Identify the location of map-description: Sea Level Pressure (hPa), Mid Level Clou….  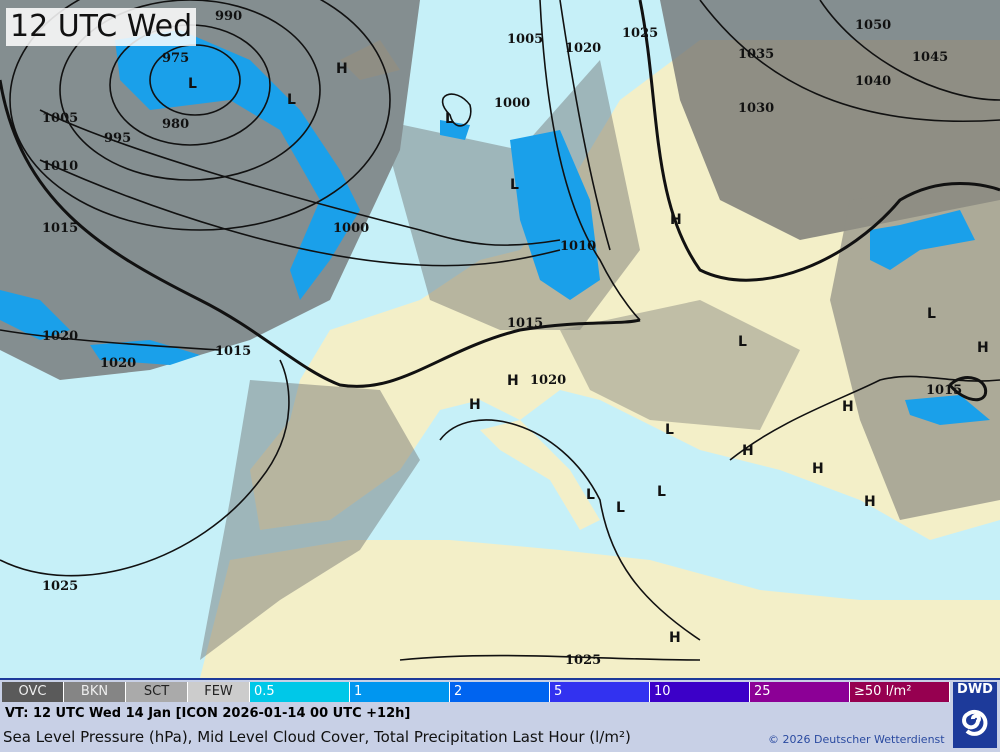
(317, 737).